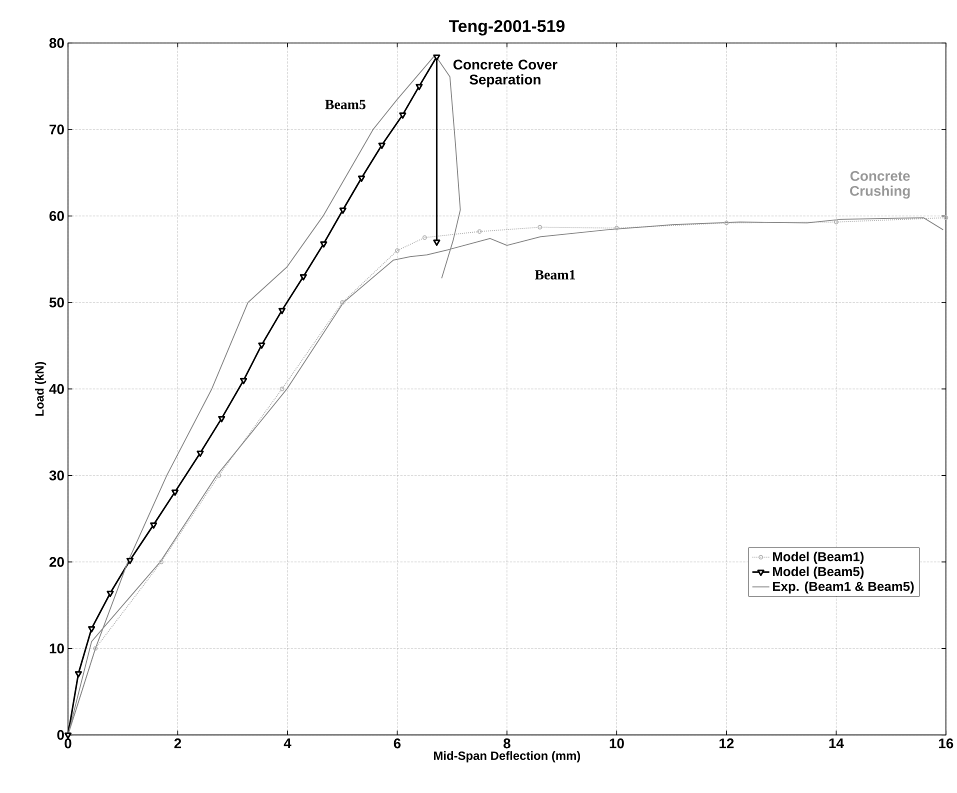 The image size is (957, 793). What do you see at coordinates (507, 756) in the screenshot?
I see `x-axis-title: Mid-Span Deflection (mm)` at bounding box center [507, 756].